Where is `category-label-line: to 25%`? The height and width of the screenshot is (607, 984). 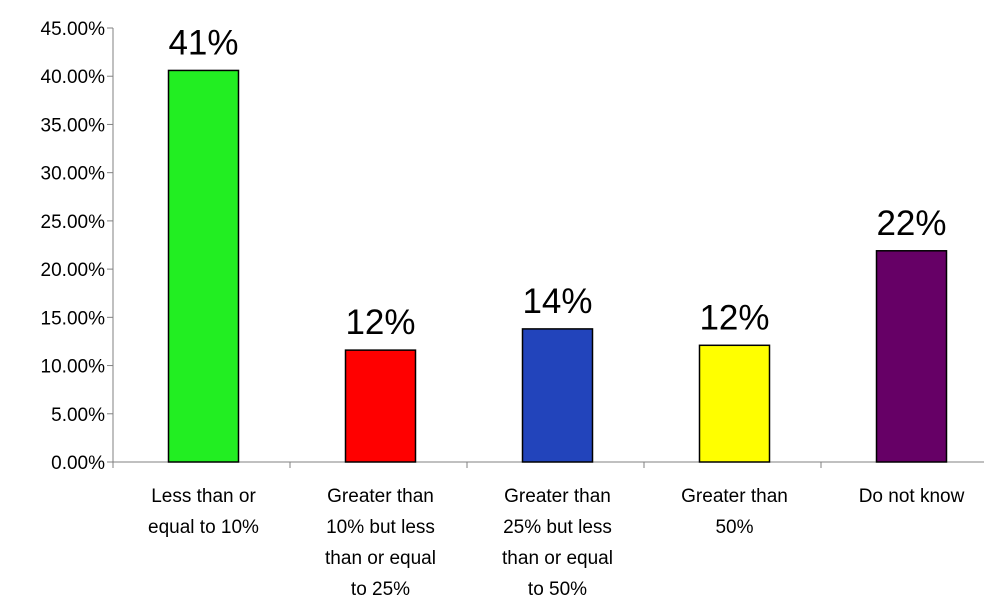 category-label-line: to 25% is located at coordinates (380, 589).